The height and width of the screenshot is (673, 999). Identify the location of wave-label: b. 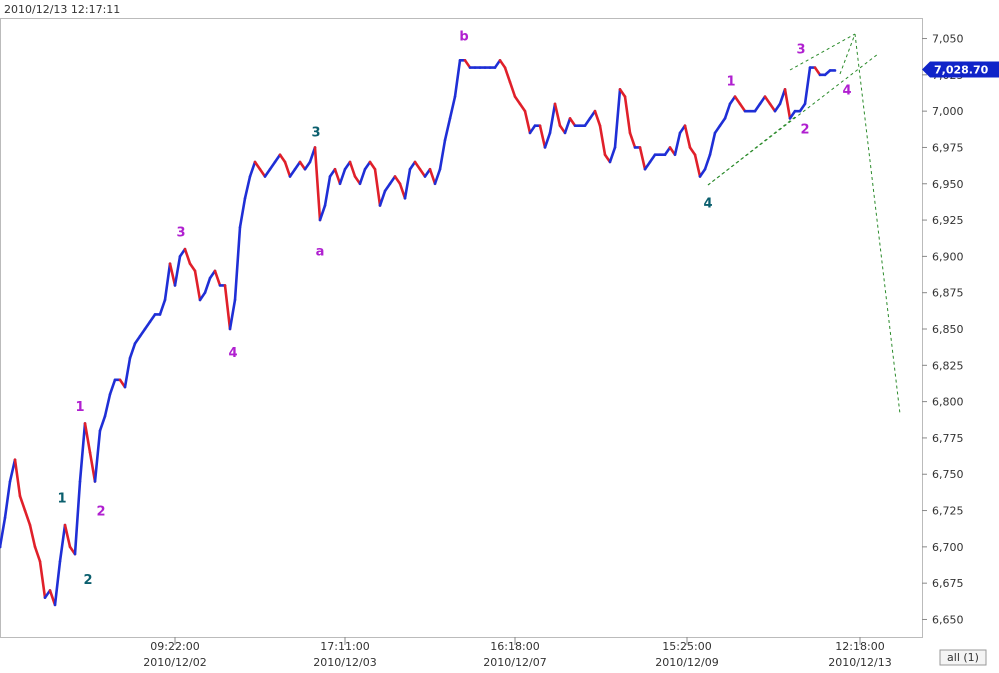
(463, 37).